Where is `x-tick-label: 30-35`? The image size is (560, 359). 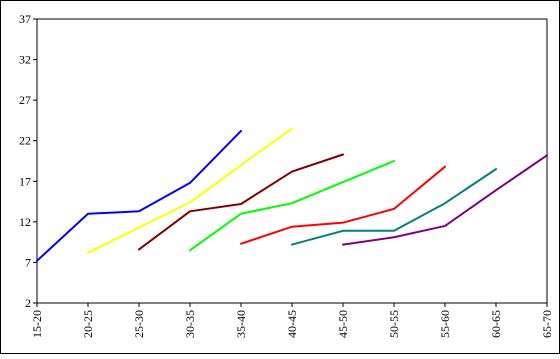 x-tick-label: 30-35 is located at coordinates (190, 324).